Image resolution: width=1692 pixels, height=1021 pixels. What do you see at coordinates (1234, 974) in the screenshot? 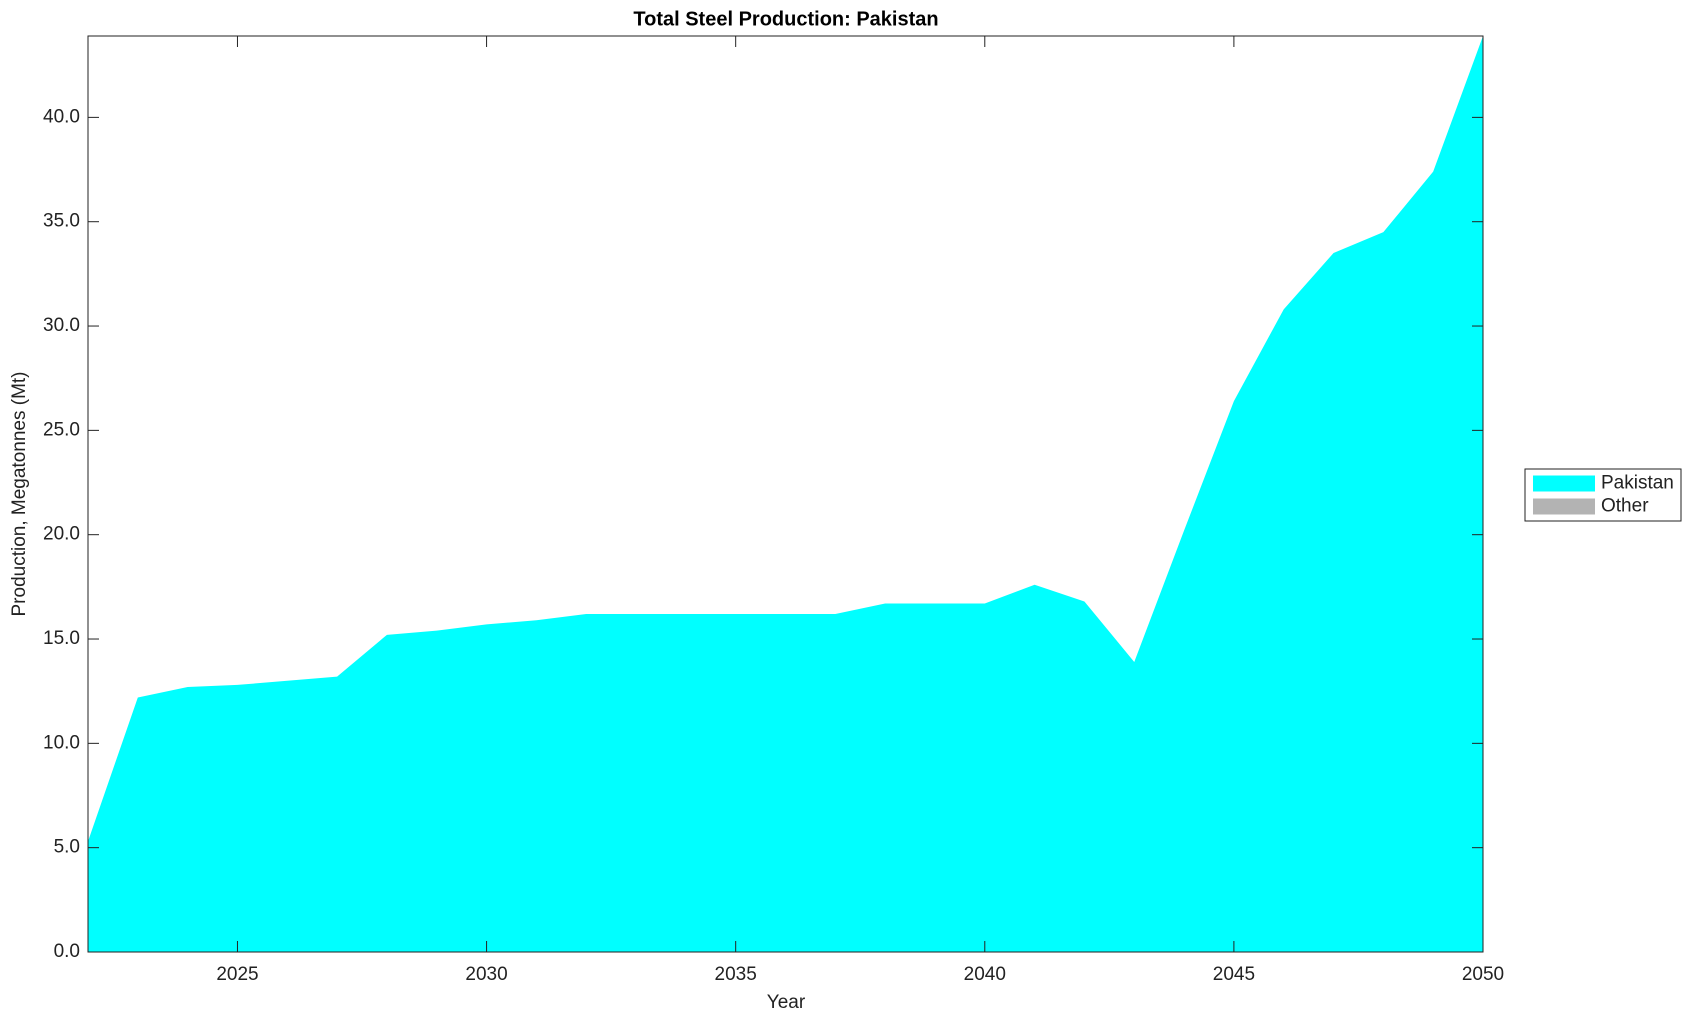
I see `x-tick-label: 2045` at bounding box center [1234, 974].